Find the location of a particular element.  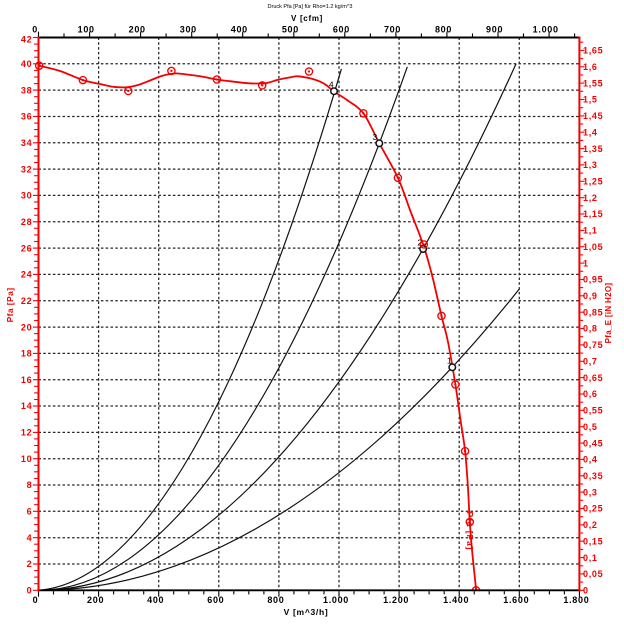

svg-text: 38 is located at coordinates (26, 90).